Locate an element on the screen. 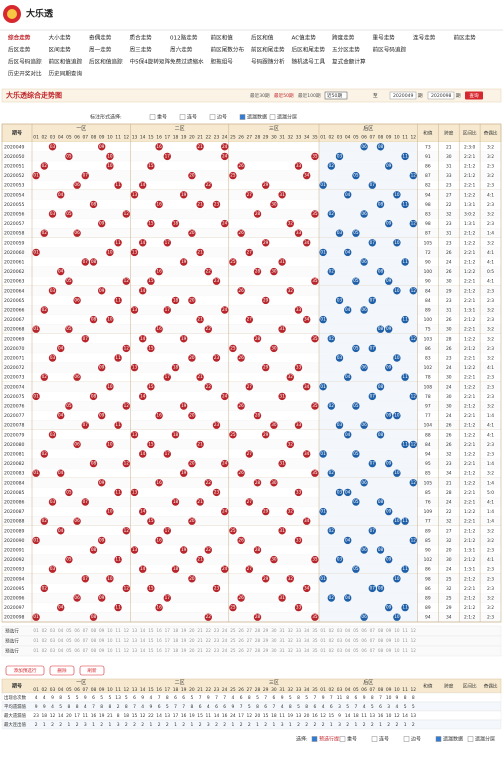  nav-link: 奇偶走势 is located at coordinates (100, 38).